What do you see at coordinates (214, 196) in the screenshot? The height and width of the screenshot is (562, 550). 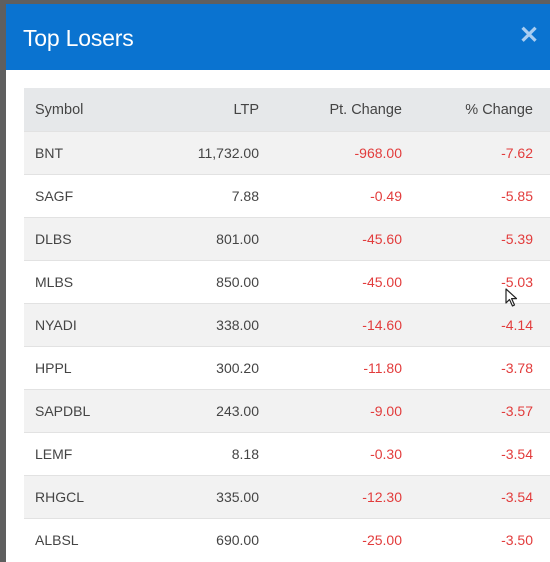 I see `cell-ltp: 7.88` at bounding box center [214, 196].